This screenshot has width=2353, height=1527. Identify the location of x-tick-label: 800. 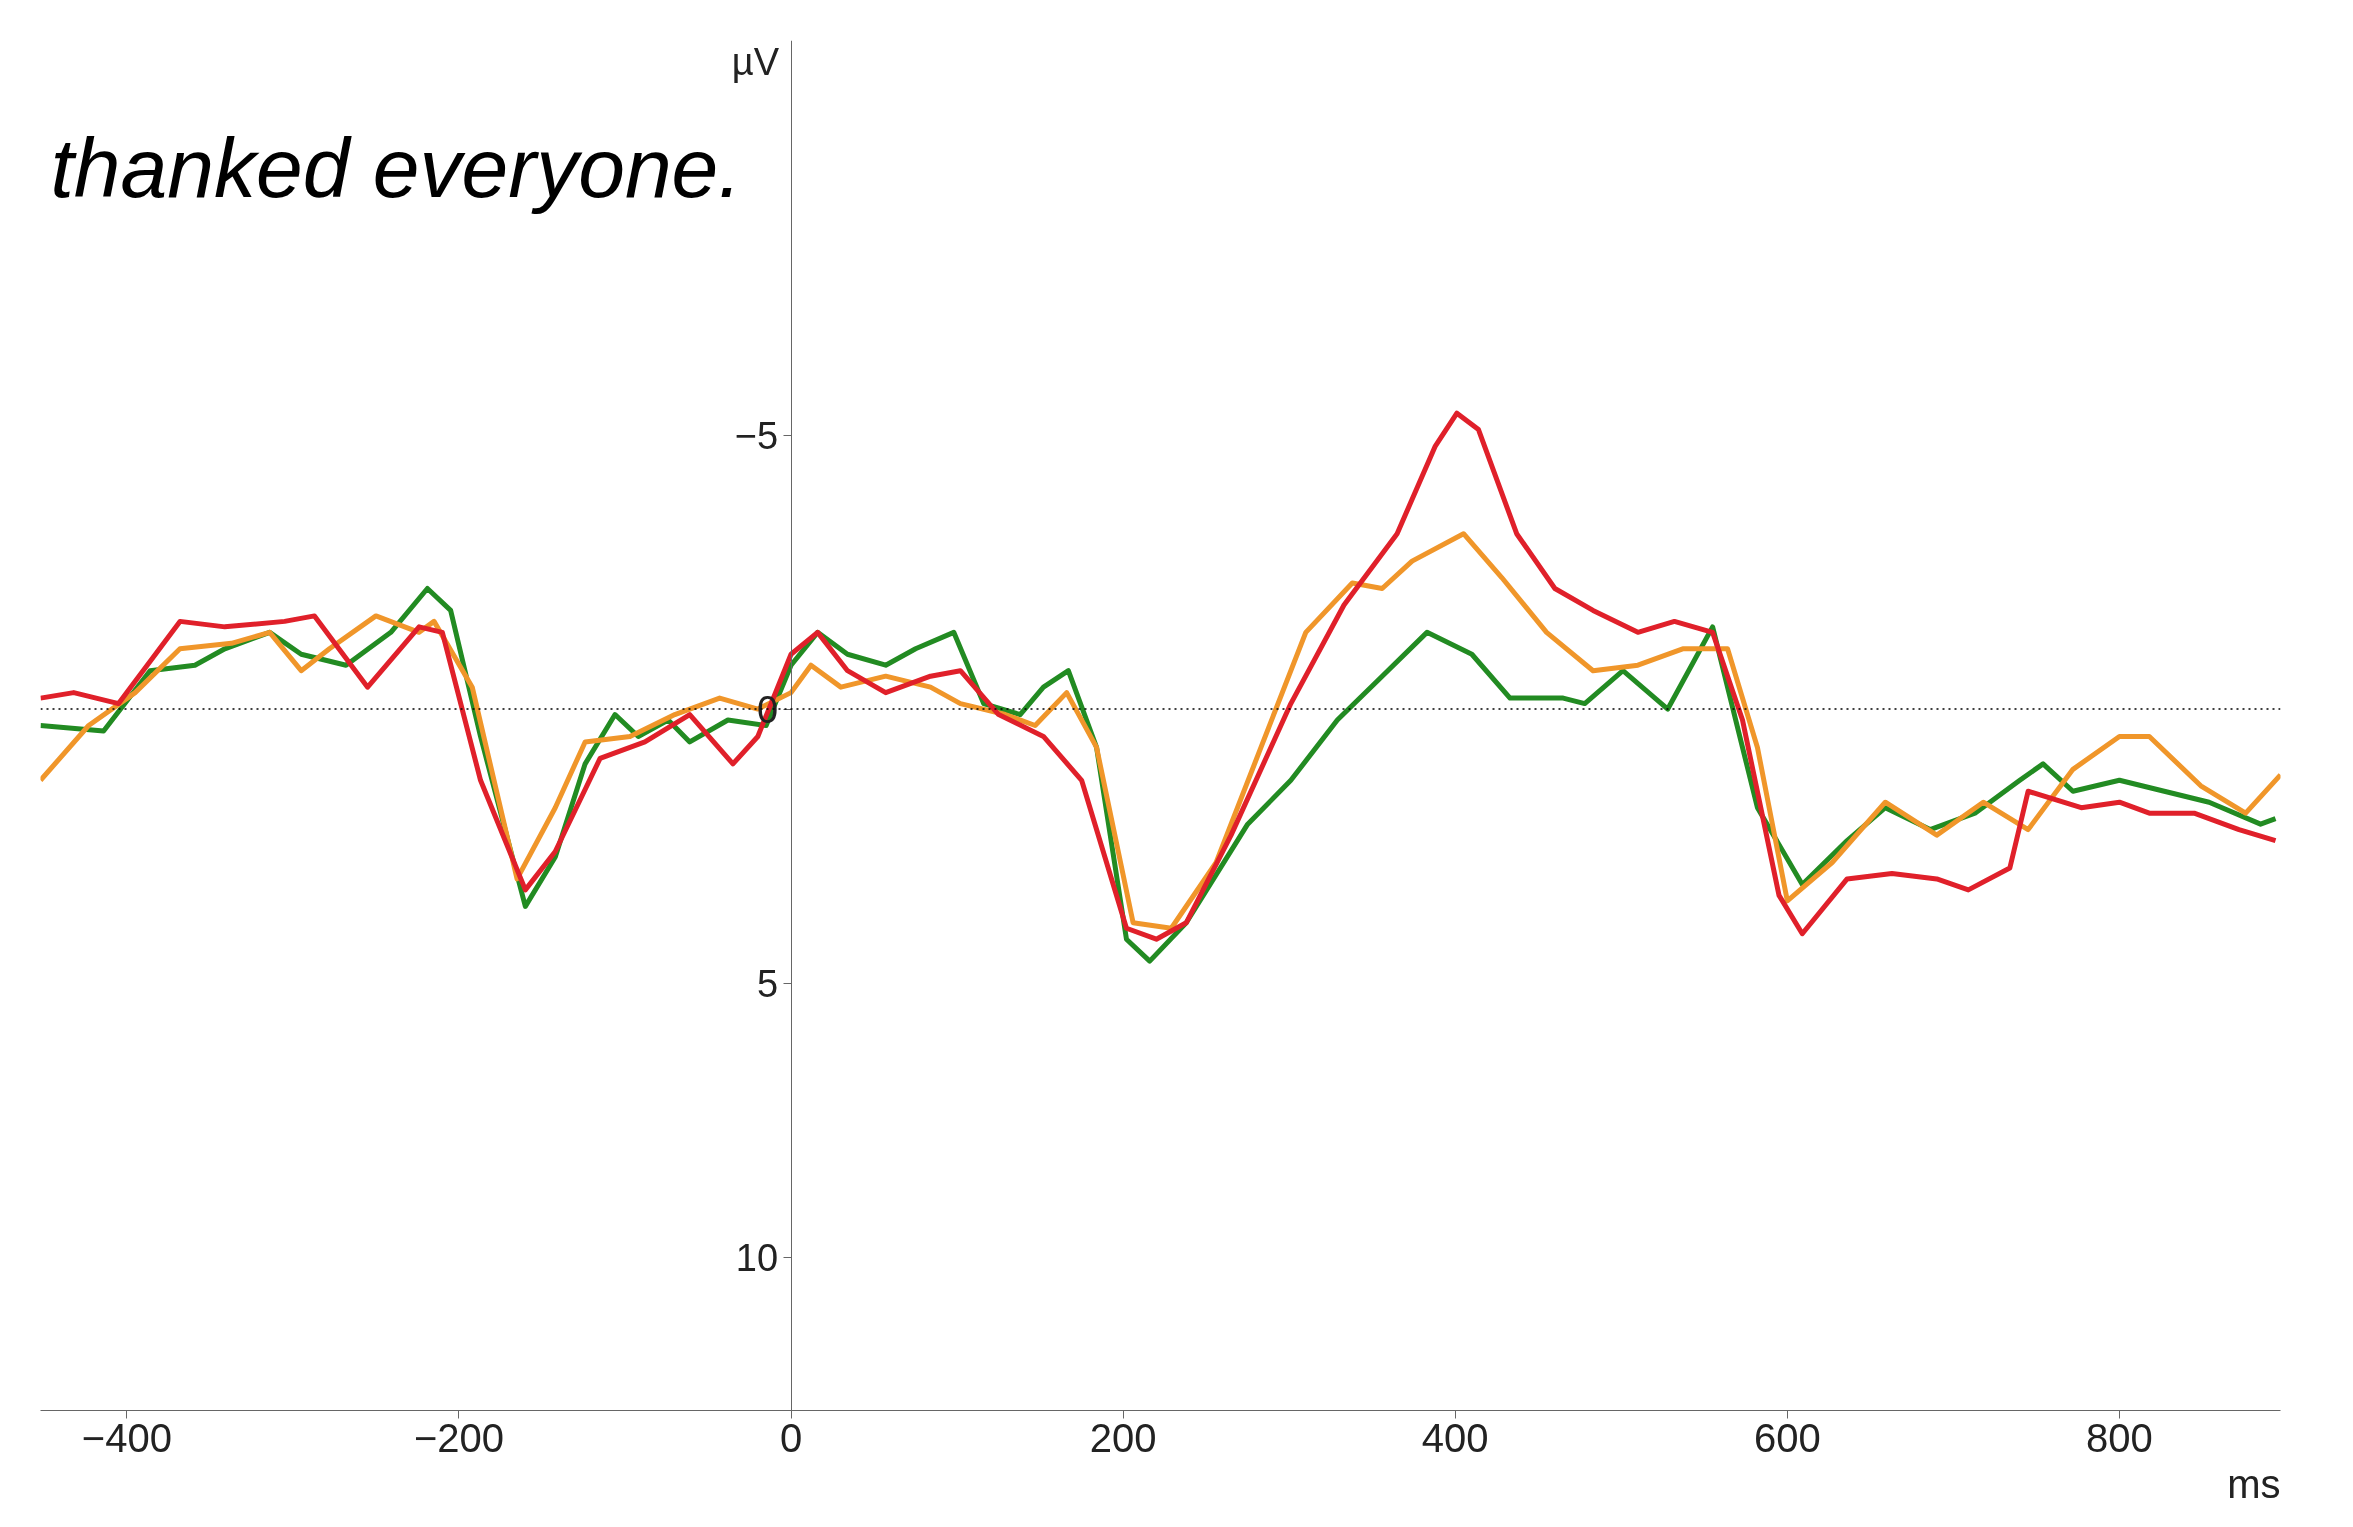
(2119, 1437).